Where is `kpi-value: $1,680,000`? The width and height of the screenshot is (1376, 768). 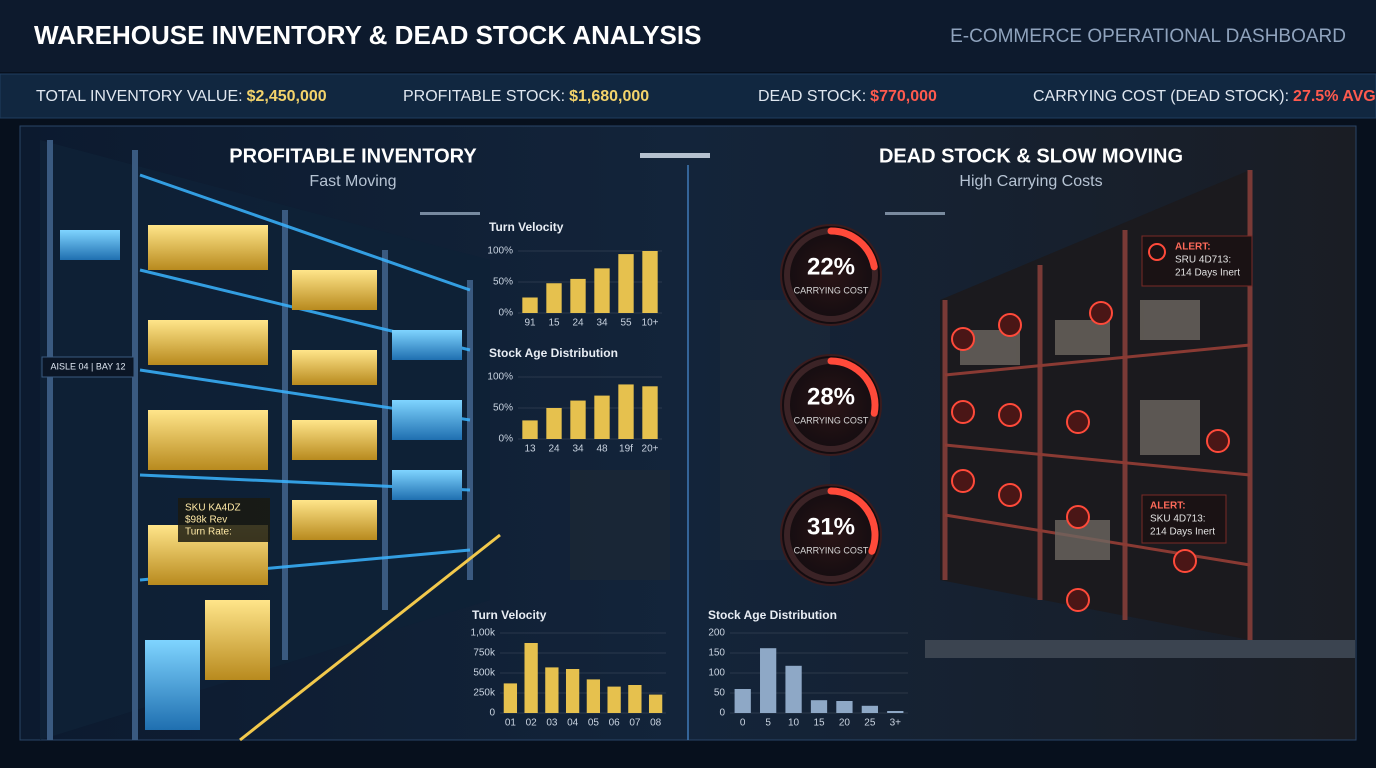 kpi-value: $1,680,000 is located at coordinates (609, 96).